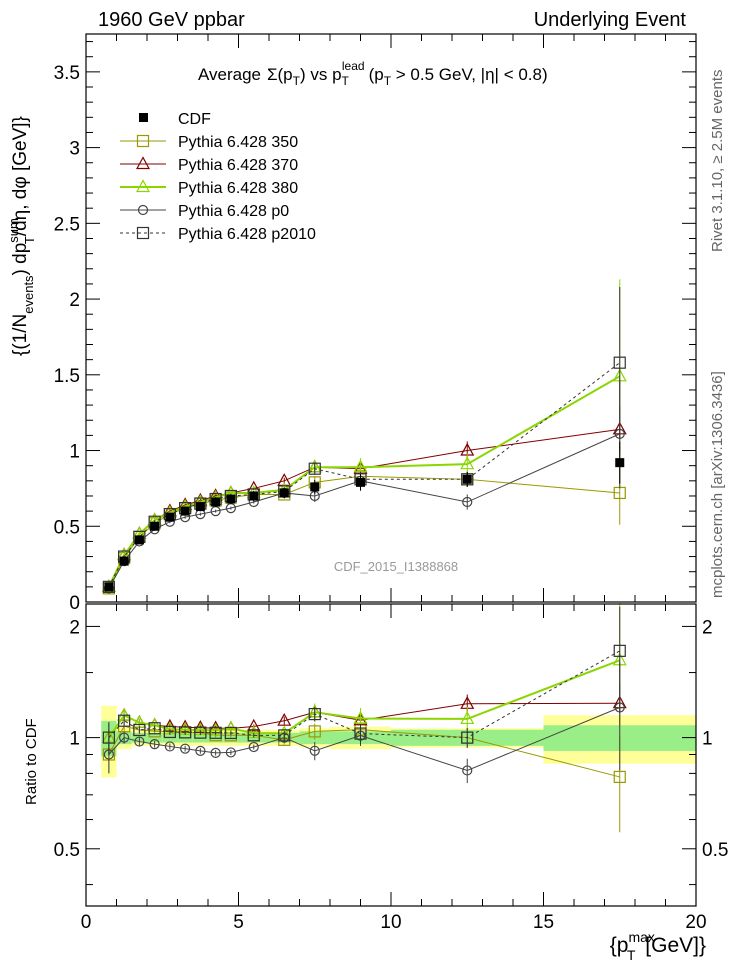  I want to click on y-tick-label: 1, so click(74, 452).